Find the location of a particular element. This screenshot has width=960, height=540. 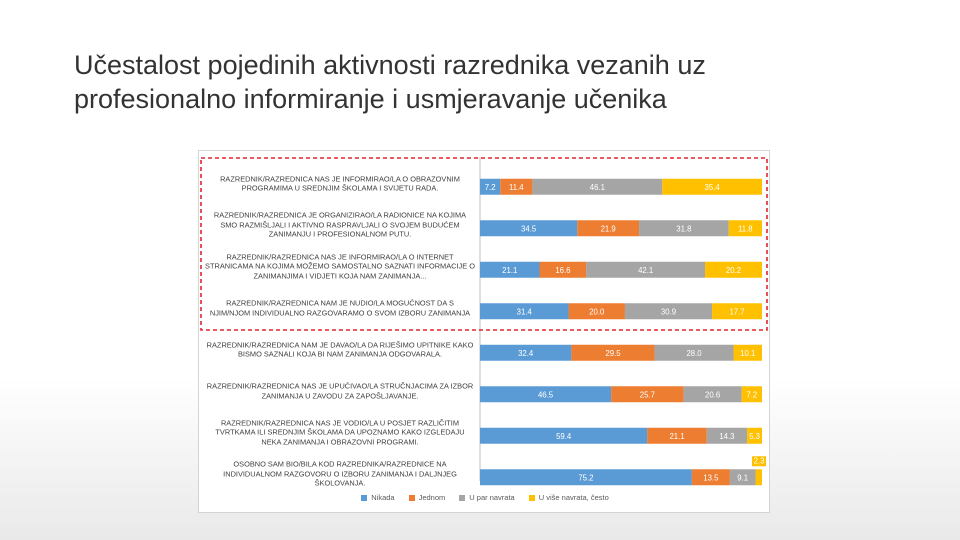

data-label: 59.4 is located at coordinates (564, 436).